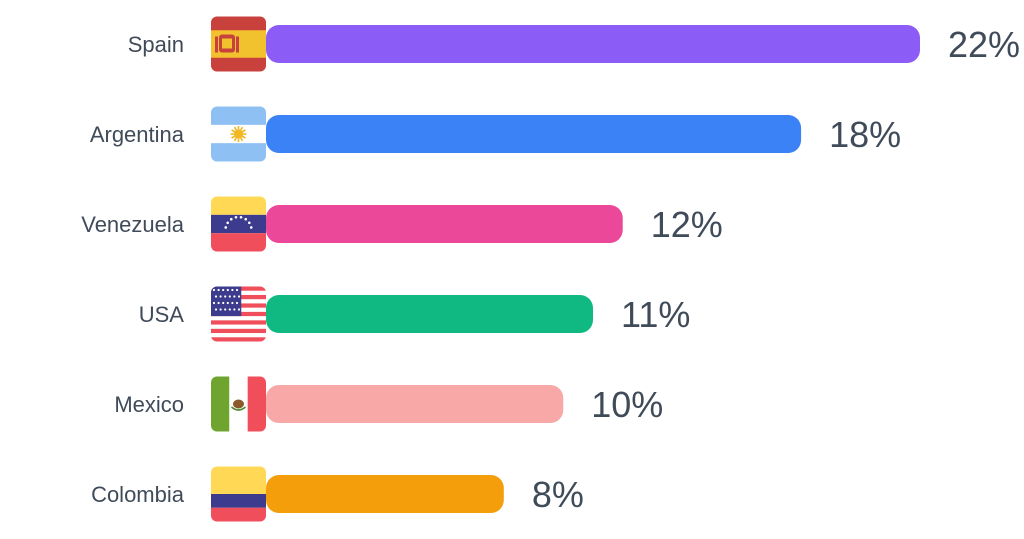 Image resolution: width=1024 pixels, height=539 pixels. What do you see at coordinates (238, 404) in the screenshot?
I see `mexico-flag-icon` at bounding box center [238, 404].